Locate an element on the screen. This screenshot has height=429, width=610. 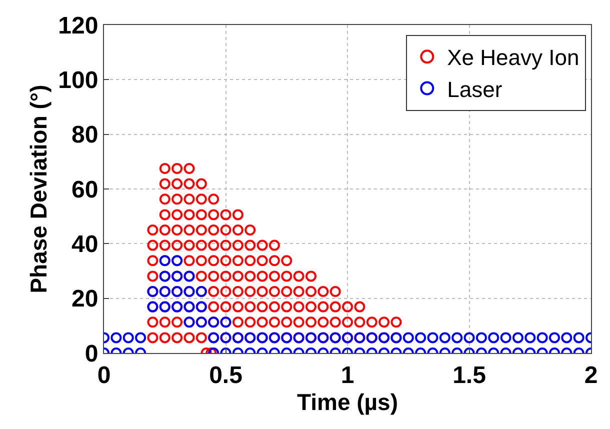
x-tick-label: 2 is located at coordinates (591, 375).